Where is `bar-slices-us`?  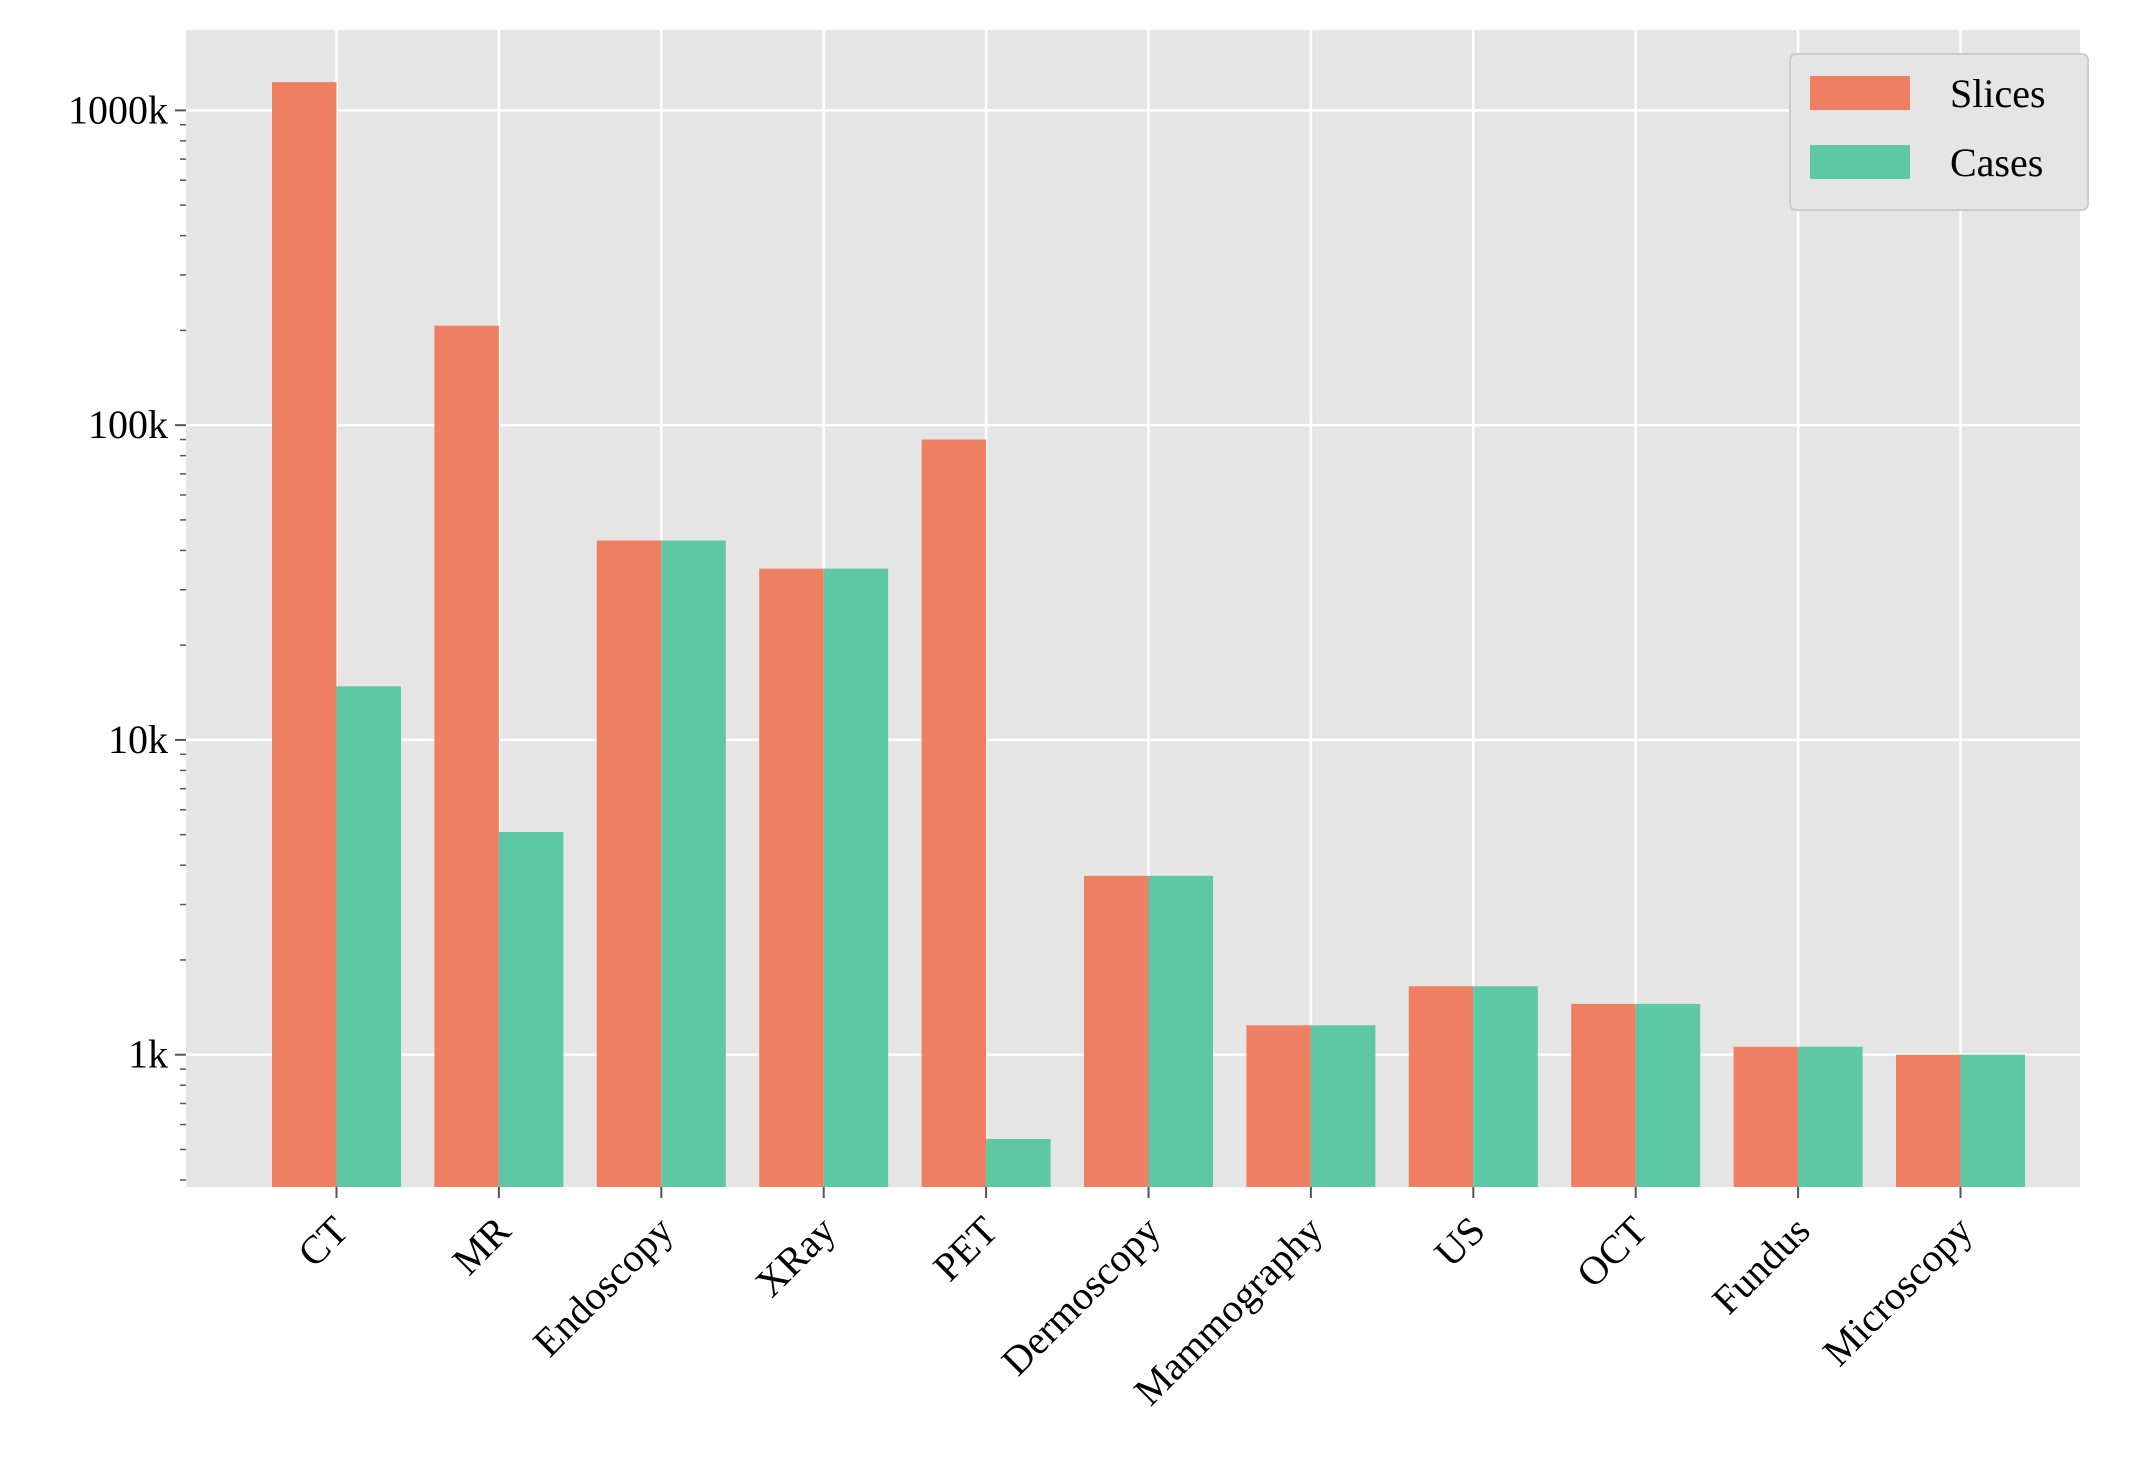 bar-slices-us is located at coordinates (1441, 1086).